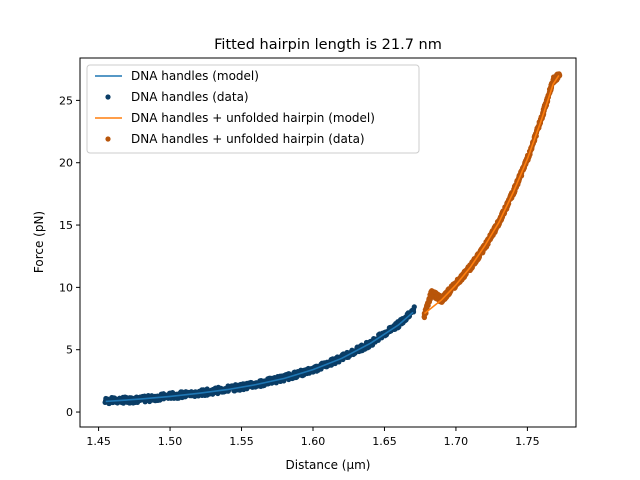 This screenshot has height=480, width=640. I want to click on x-tick-label: 1.65, so click(384, 441).